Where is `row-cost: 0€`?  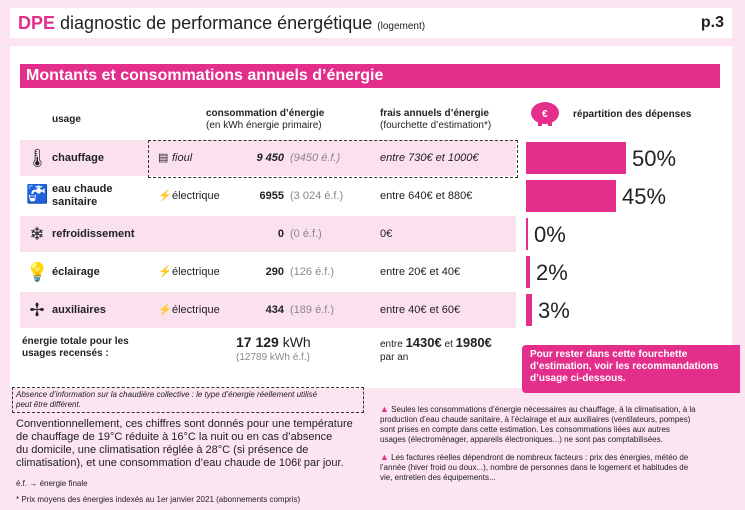 row-cost: 0€ is located at coordinates (386, 234).